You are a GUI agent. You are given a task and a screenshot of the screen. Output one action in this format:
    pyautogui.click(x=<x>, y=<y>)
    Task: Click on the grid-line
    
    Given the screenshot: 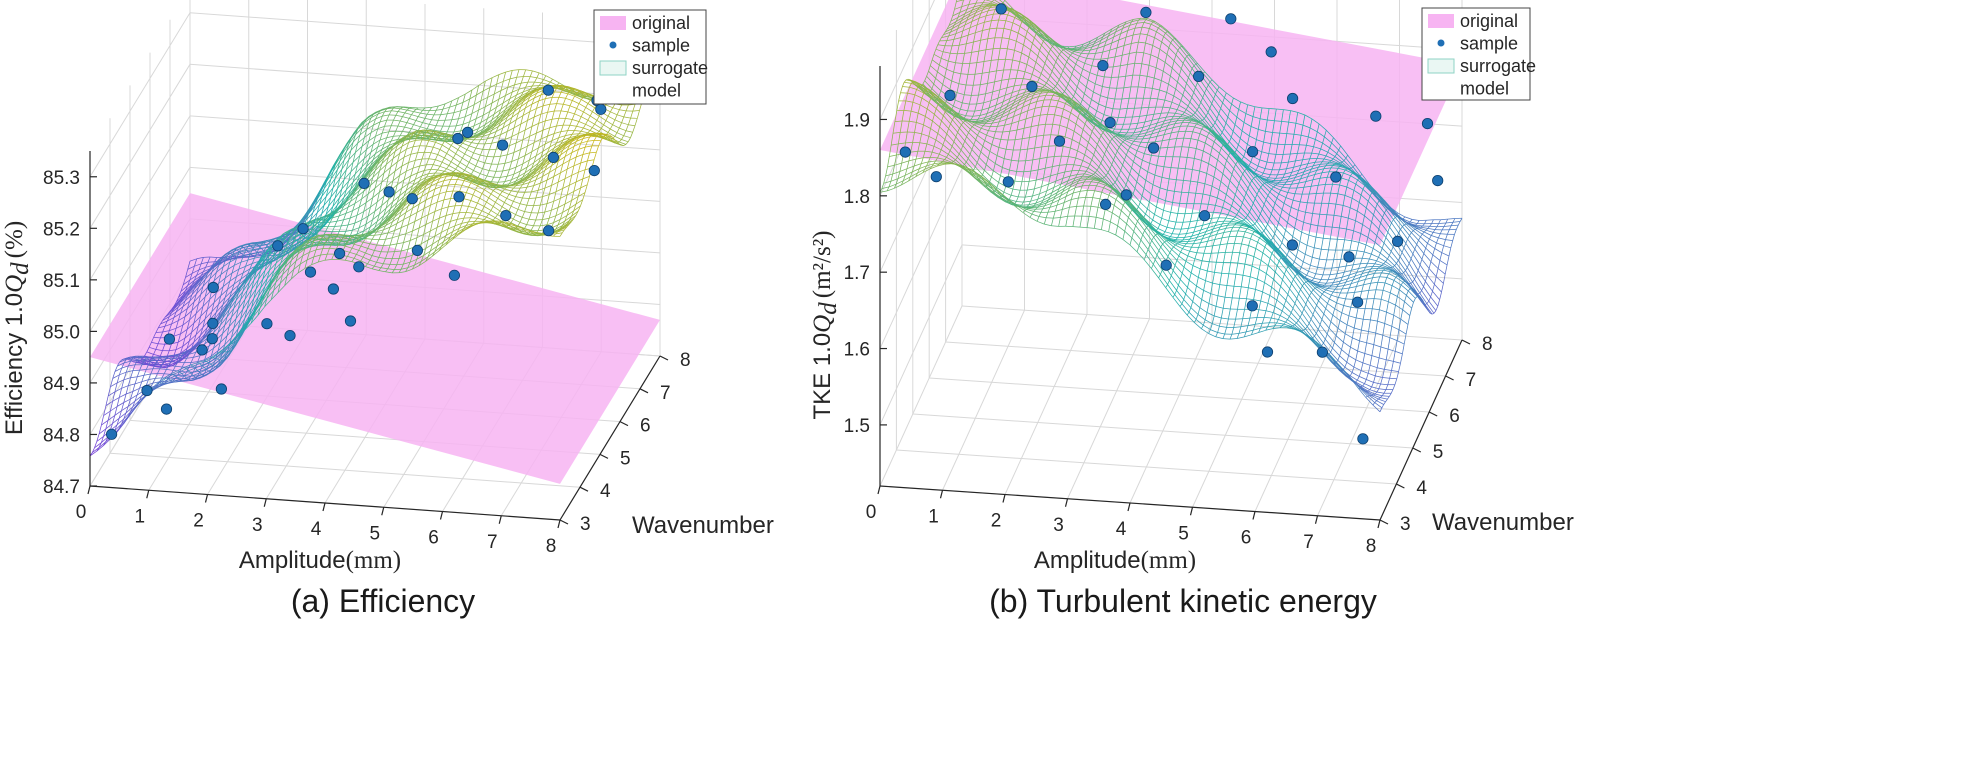 What is the action you would take?
    pyautogui.click(x=375, y=198)
    